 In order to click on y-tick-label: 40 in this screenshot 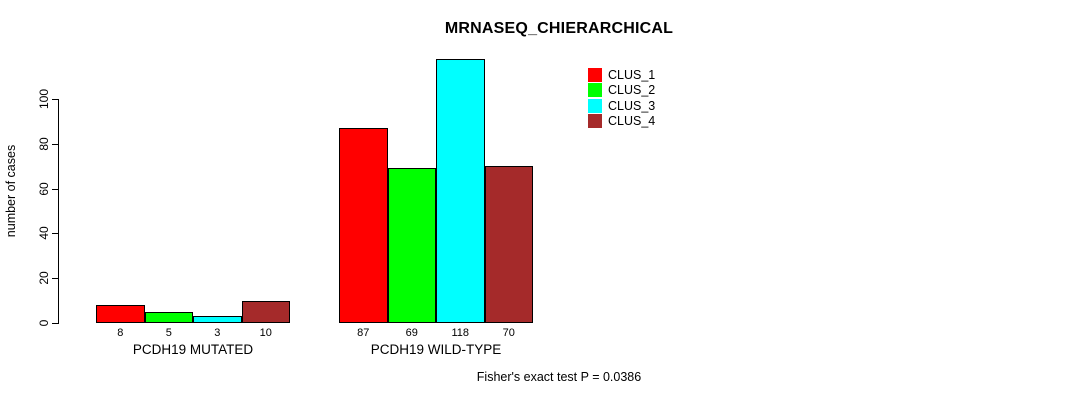, I will do `click(44, 233)`.